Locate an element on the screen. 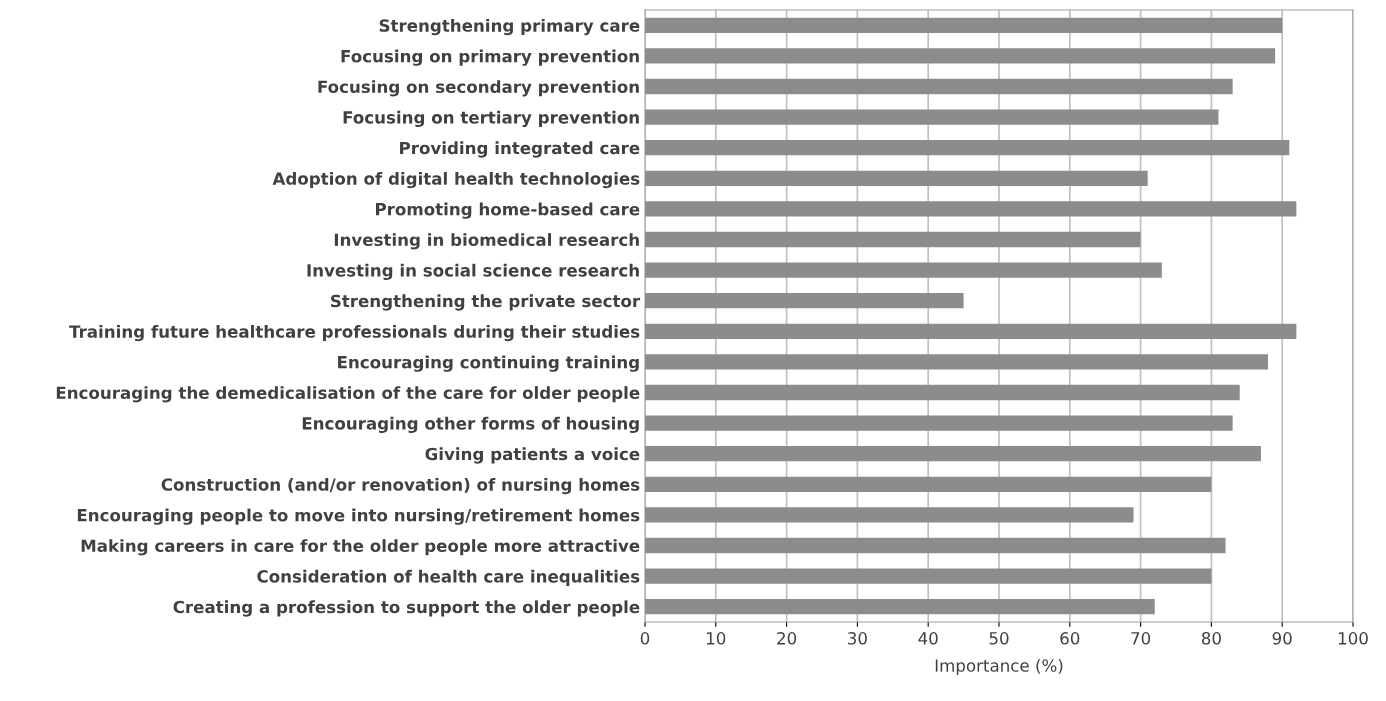  y-tick-label: Encouraging other forms of housing is located at coordinates (470, 425).